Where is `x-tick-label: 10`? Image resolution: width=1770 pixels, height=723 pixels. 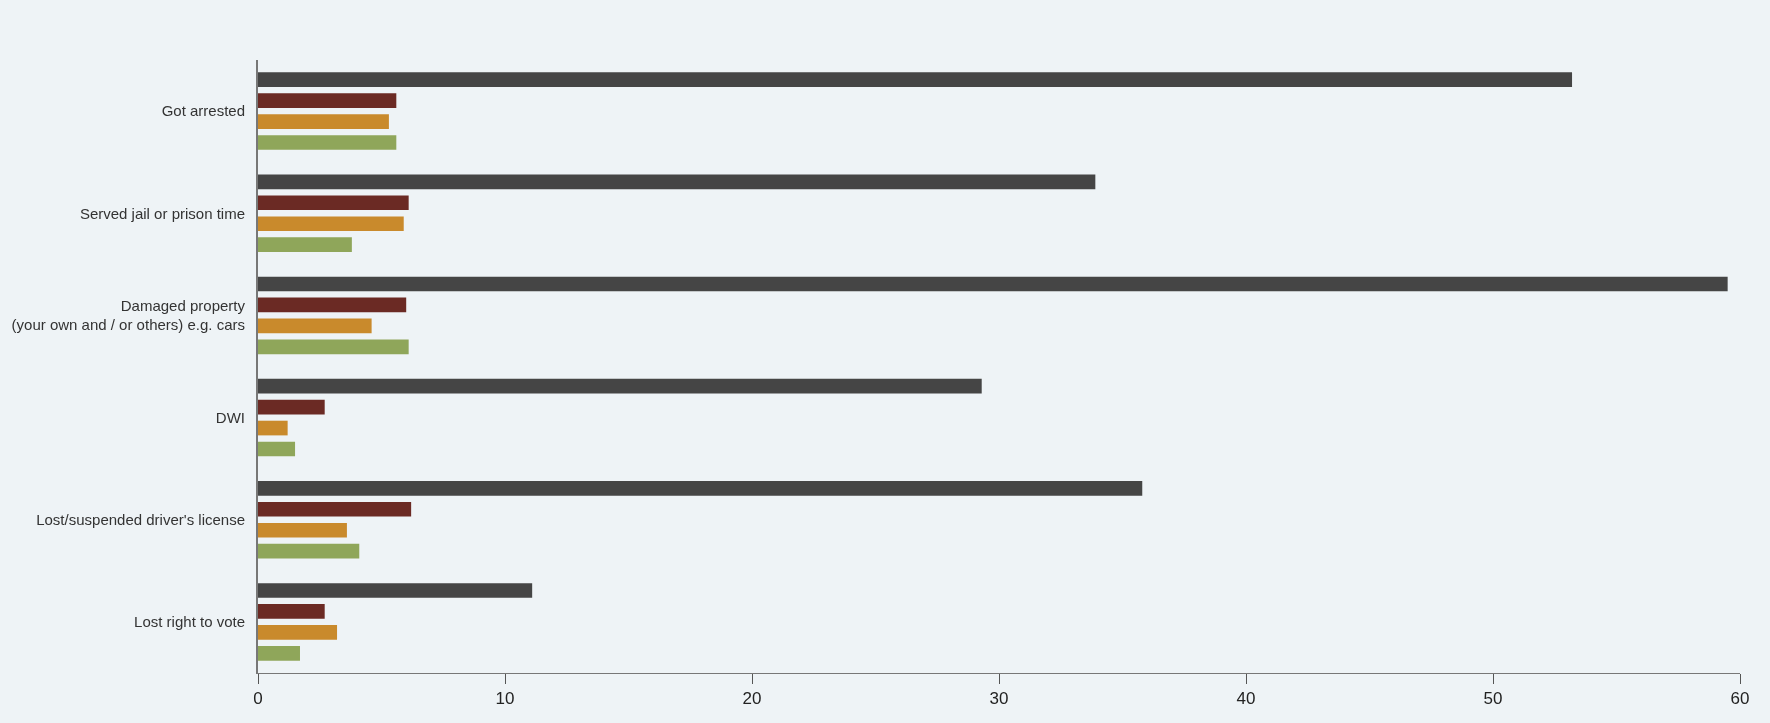 x-tick-label: 10 is located at coordinates (505, 699).